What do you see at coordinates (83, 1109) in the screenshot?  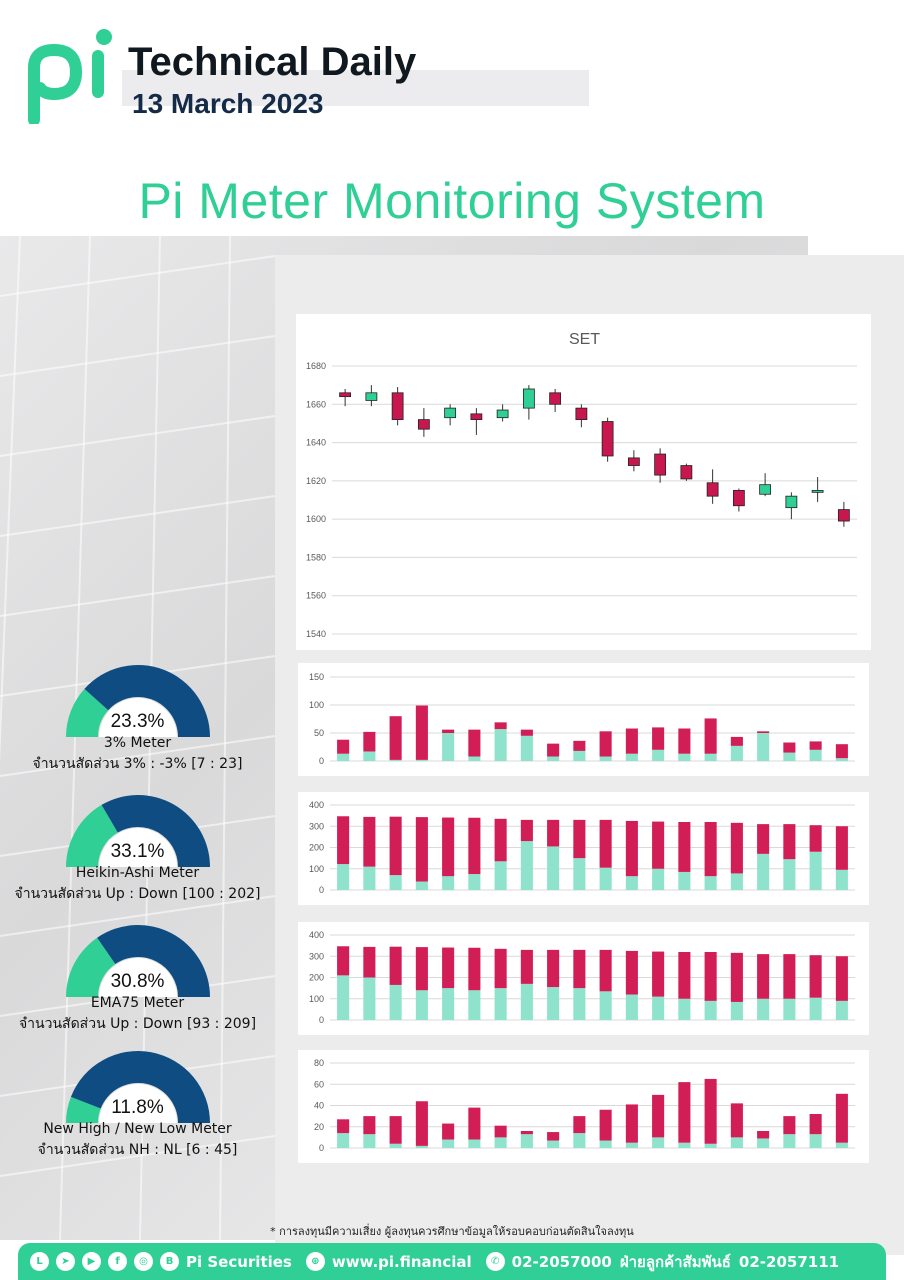 I see `gauge-positive-arc` at bounding box center [83, 1109].